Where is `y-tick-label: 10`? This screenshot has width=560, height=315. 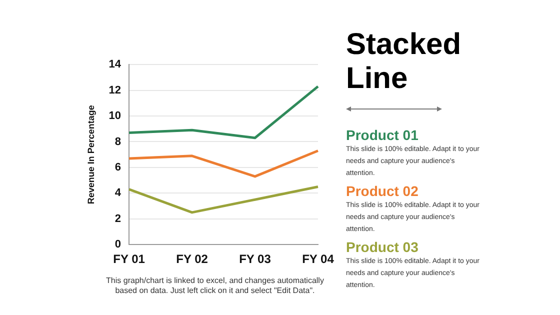
y-tick-label: 10 is located at coordinates (115, 116).